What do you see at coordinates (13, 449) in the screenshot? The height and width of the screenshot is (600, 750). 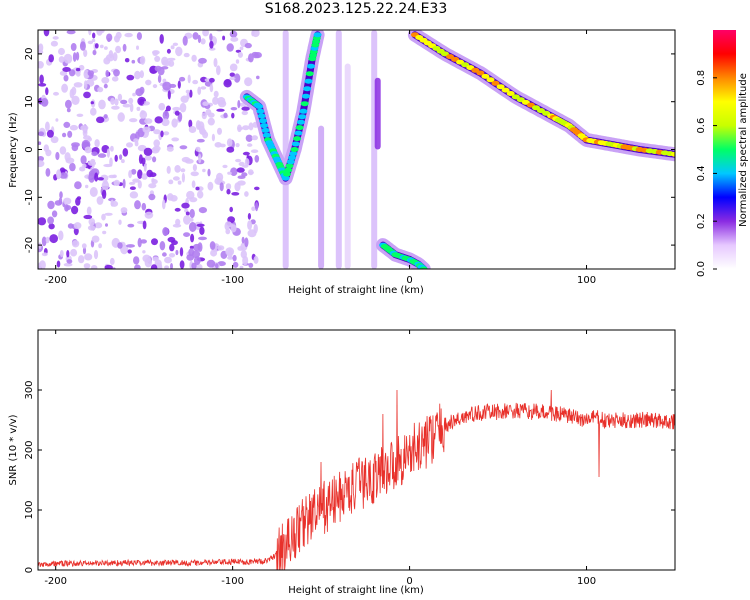 I see `snr-y-label: SNR (10 * v/v)` at bounding box center [13, 449].